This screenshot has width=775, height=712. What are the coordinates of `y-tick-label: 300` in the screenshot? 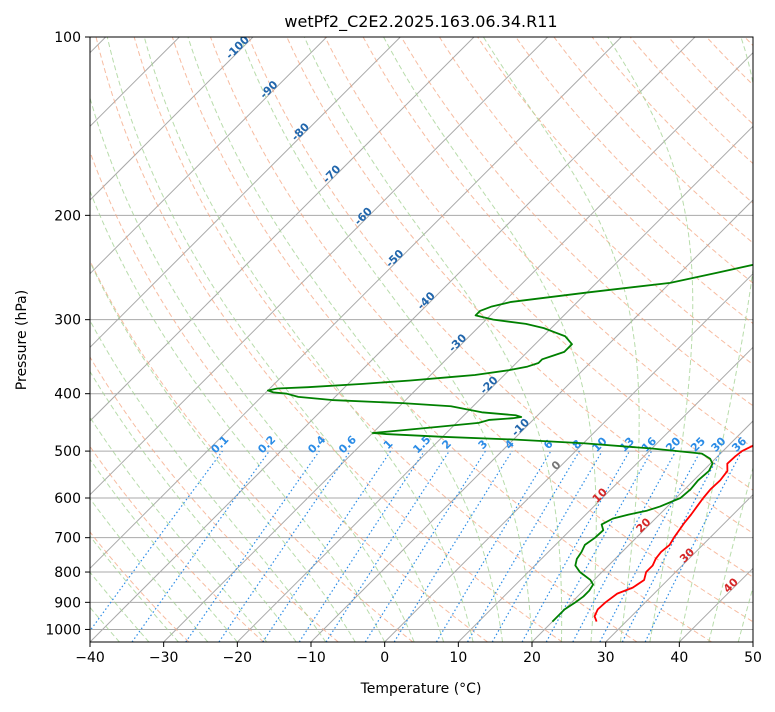 It's located at (67, 321).